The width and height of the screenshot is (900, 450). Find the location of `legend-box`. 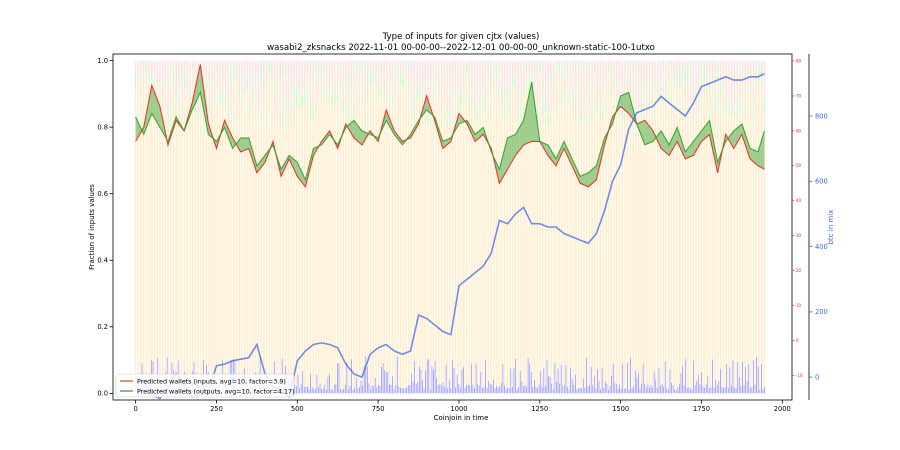

legend-box is located at coordinates (205, 385).